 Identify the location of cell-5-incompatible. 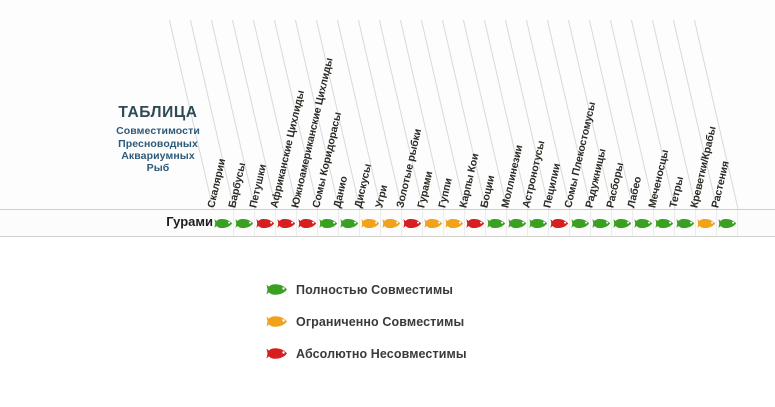
(307, 223).